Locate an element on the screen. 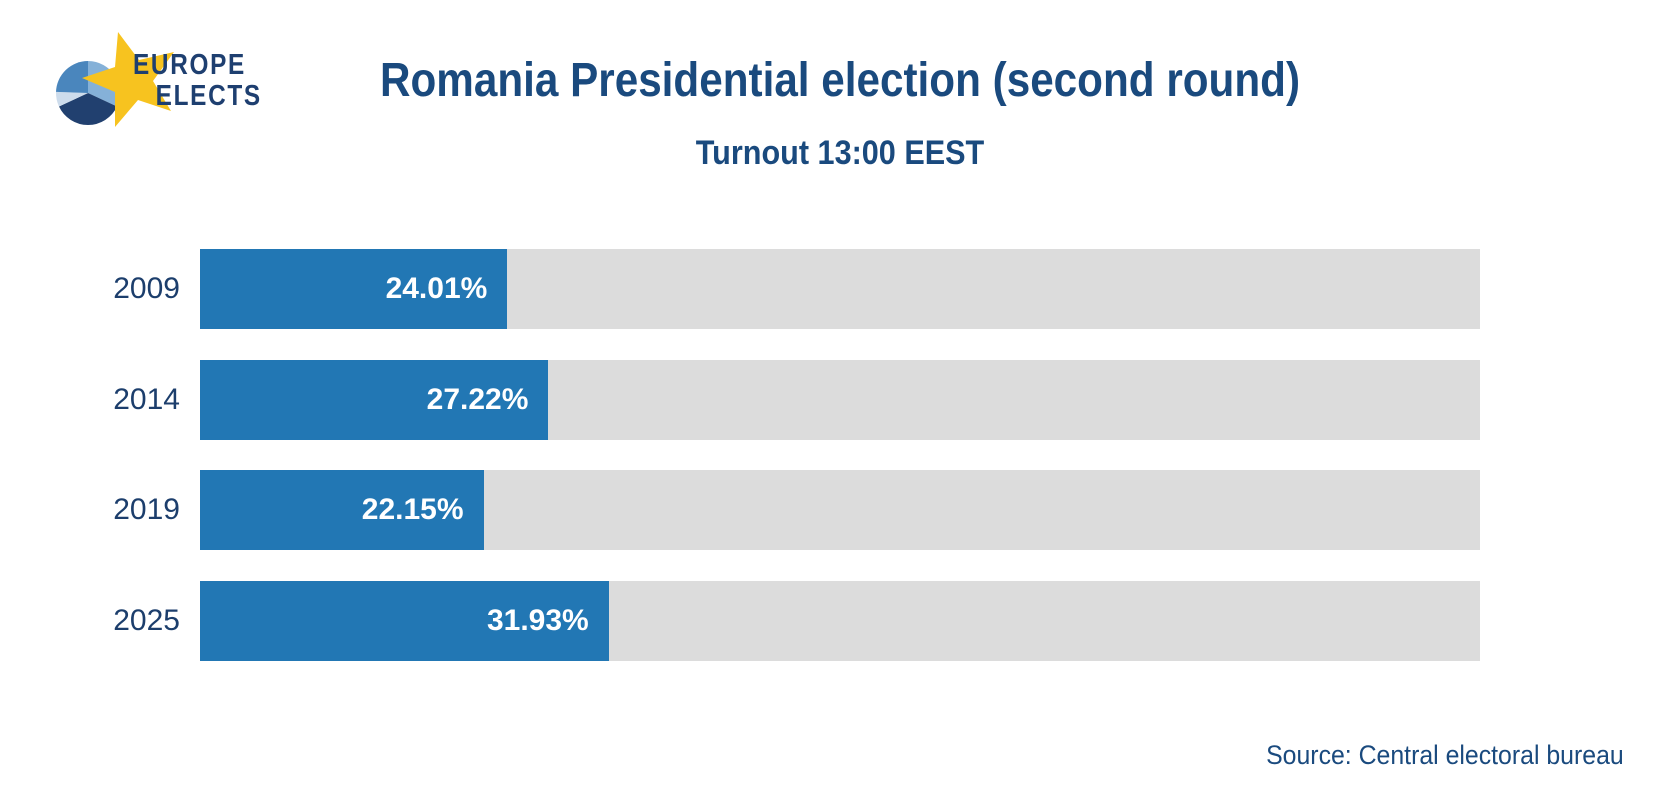 The height and width of the screenshot is (806, 1680). europe-elects-logo: EUROPE ELECTS is located at coordinates (170, 82).